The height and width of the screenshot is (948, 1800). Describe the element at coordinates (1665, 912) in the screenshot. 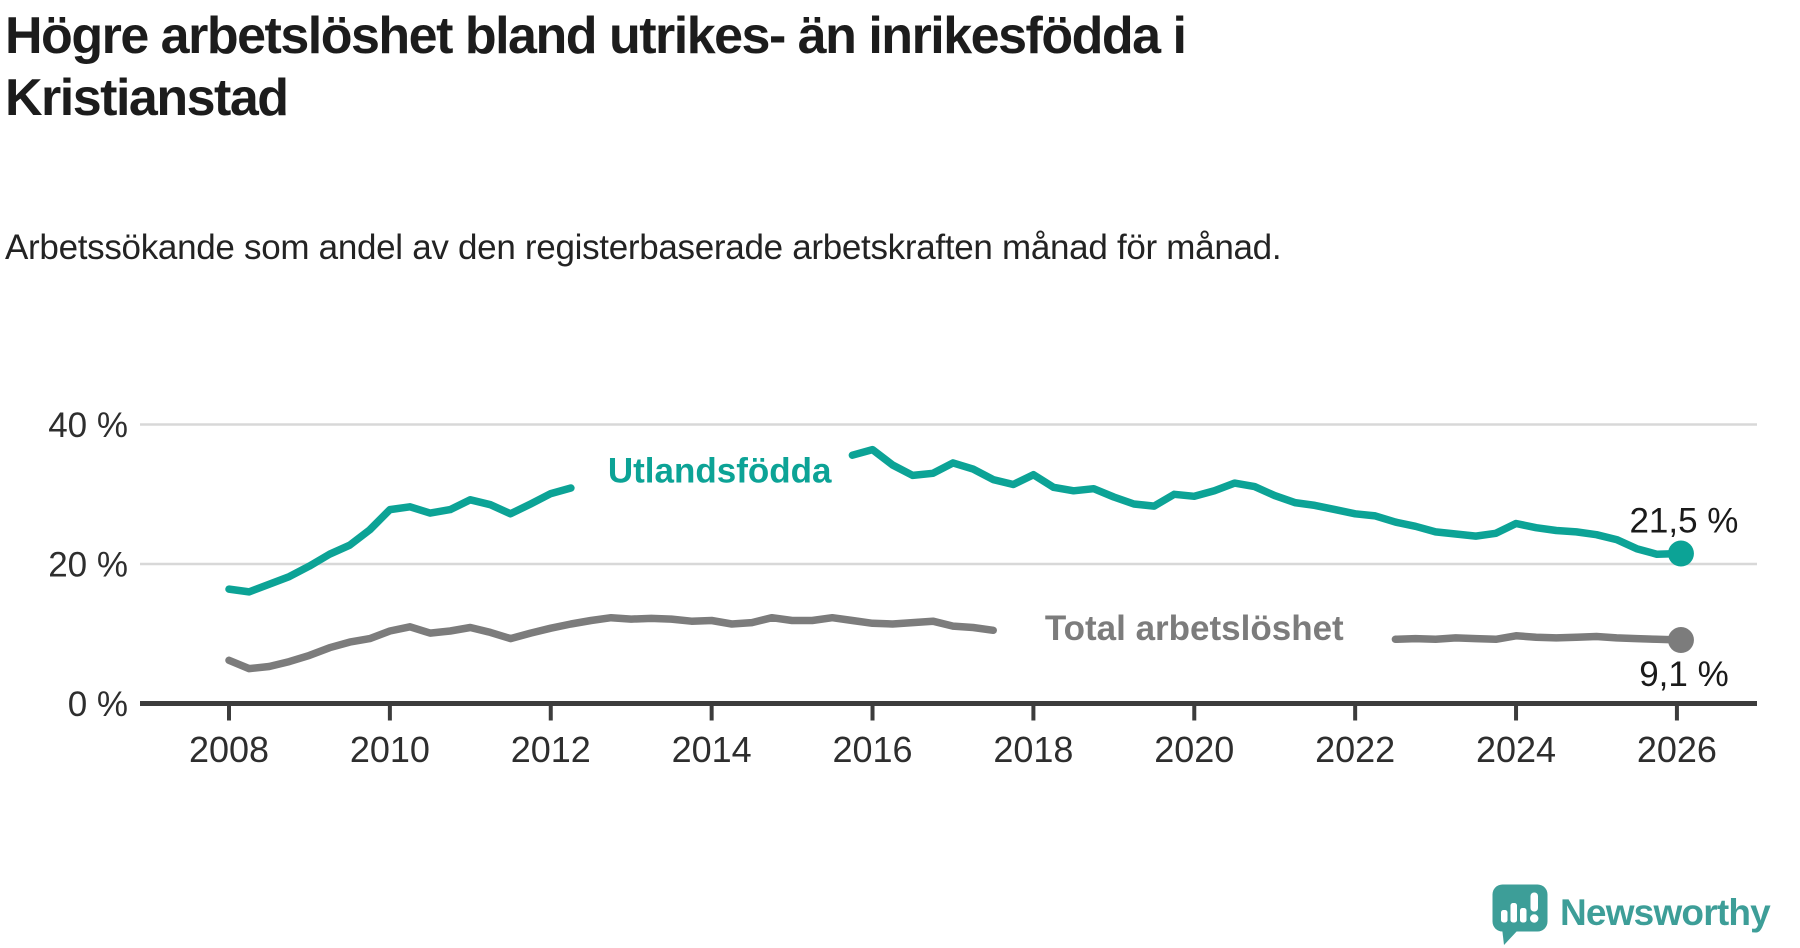

I see `newsworthy-wordmark: Newsworthy` at that location.